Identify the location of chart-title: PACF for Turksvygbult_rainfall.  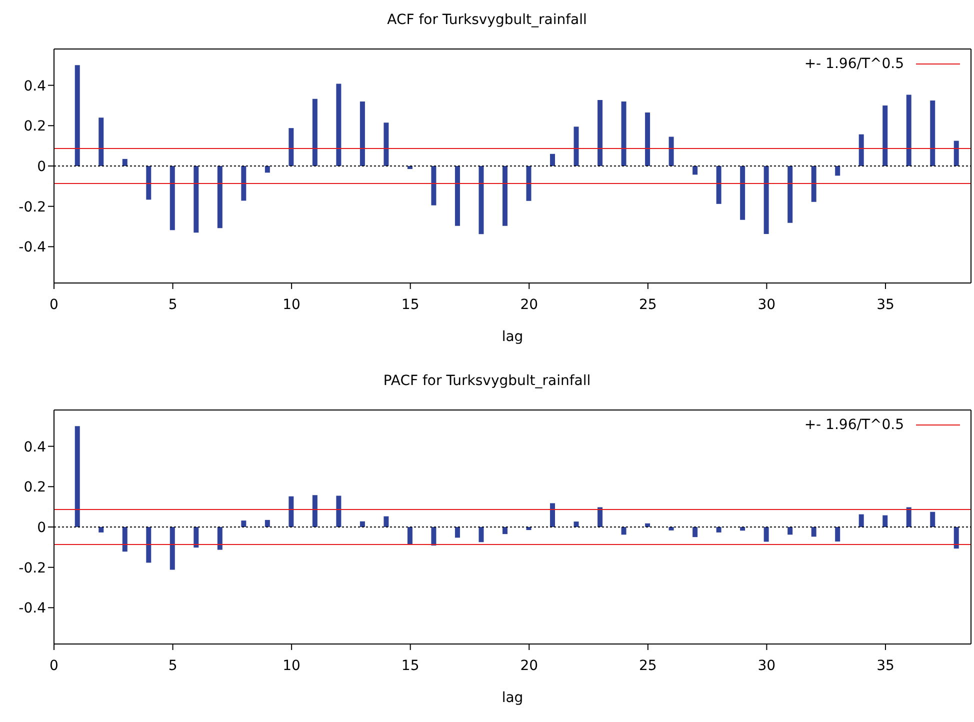
(487, 381).